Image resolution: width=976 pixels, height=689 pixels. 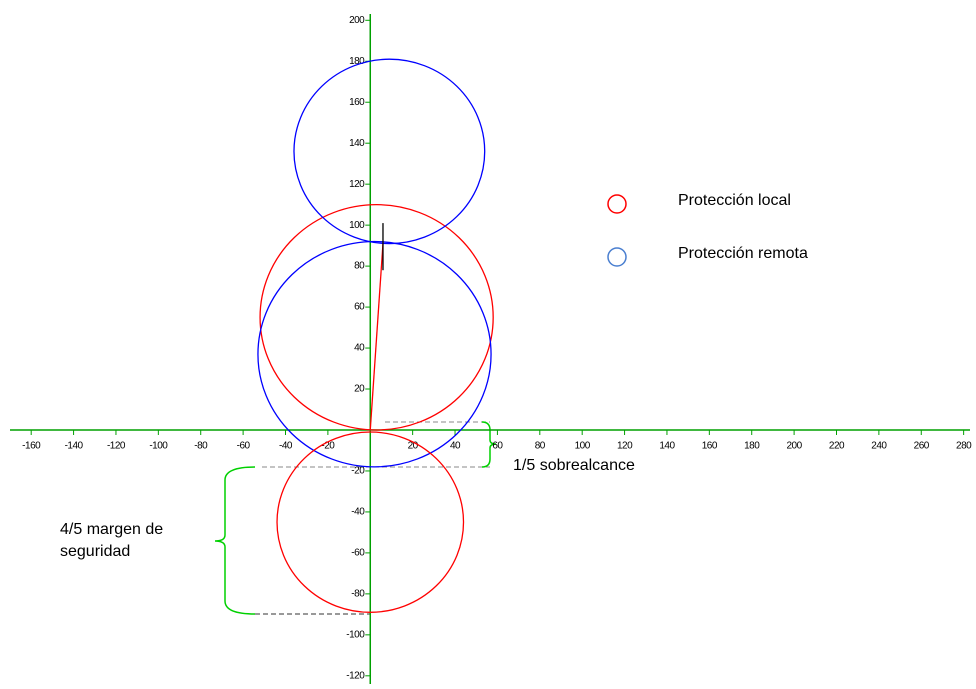 I want to click on x-tick-label: -140, so click(x=74, y=446).